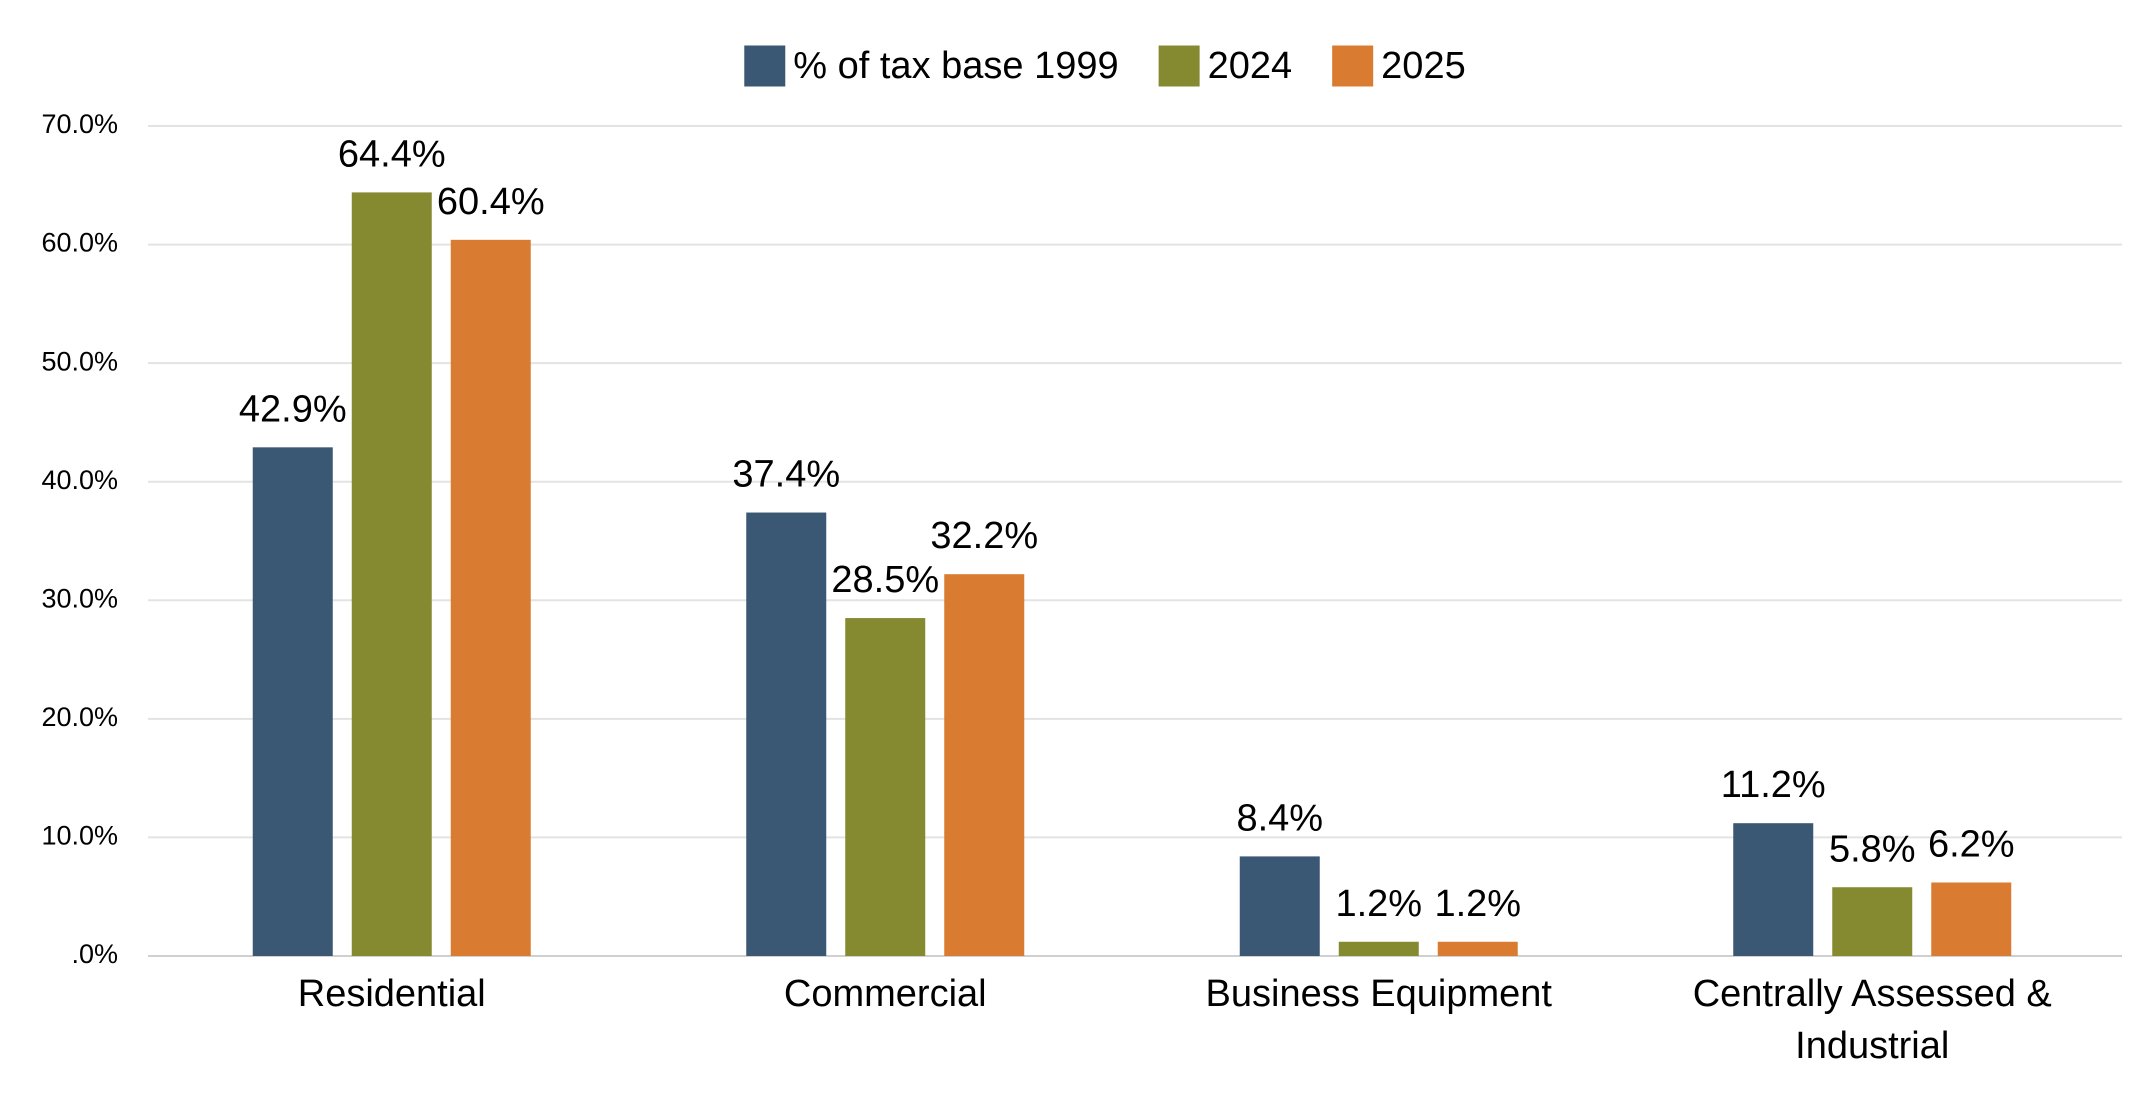 This screenshot has height=1098, width=2140. What do you see at coordinates (1872, 849) in the screenshot?
I see `data-label: 5.8%` at bounding box center [1872, 849].